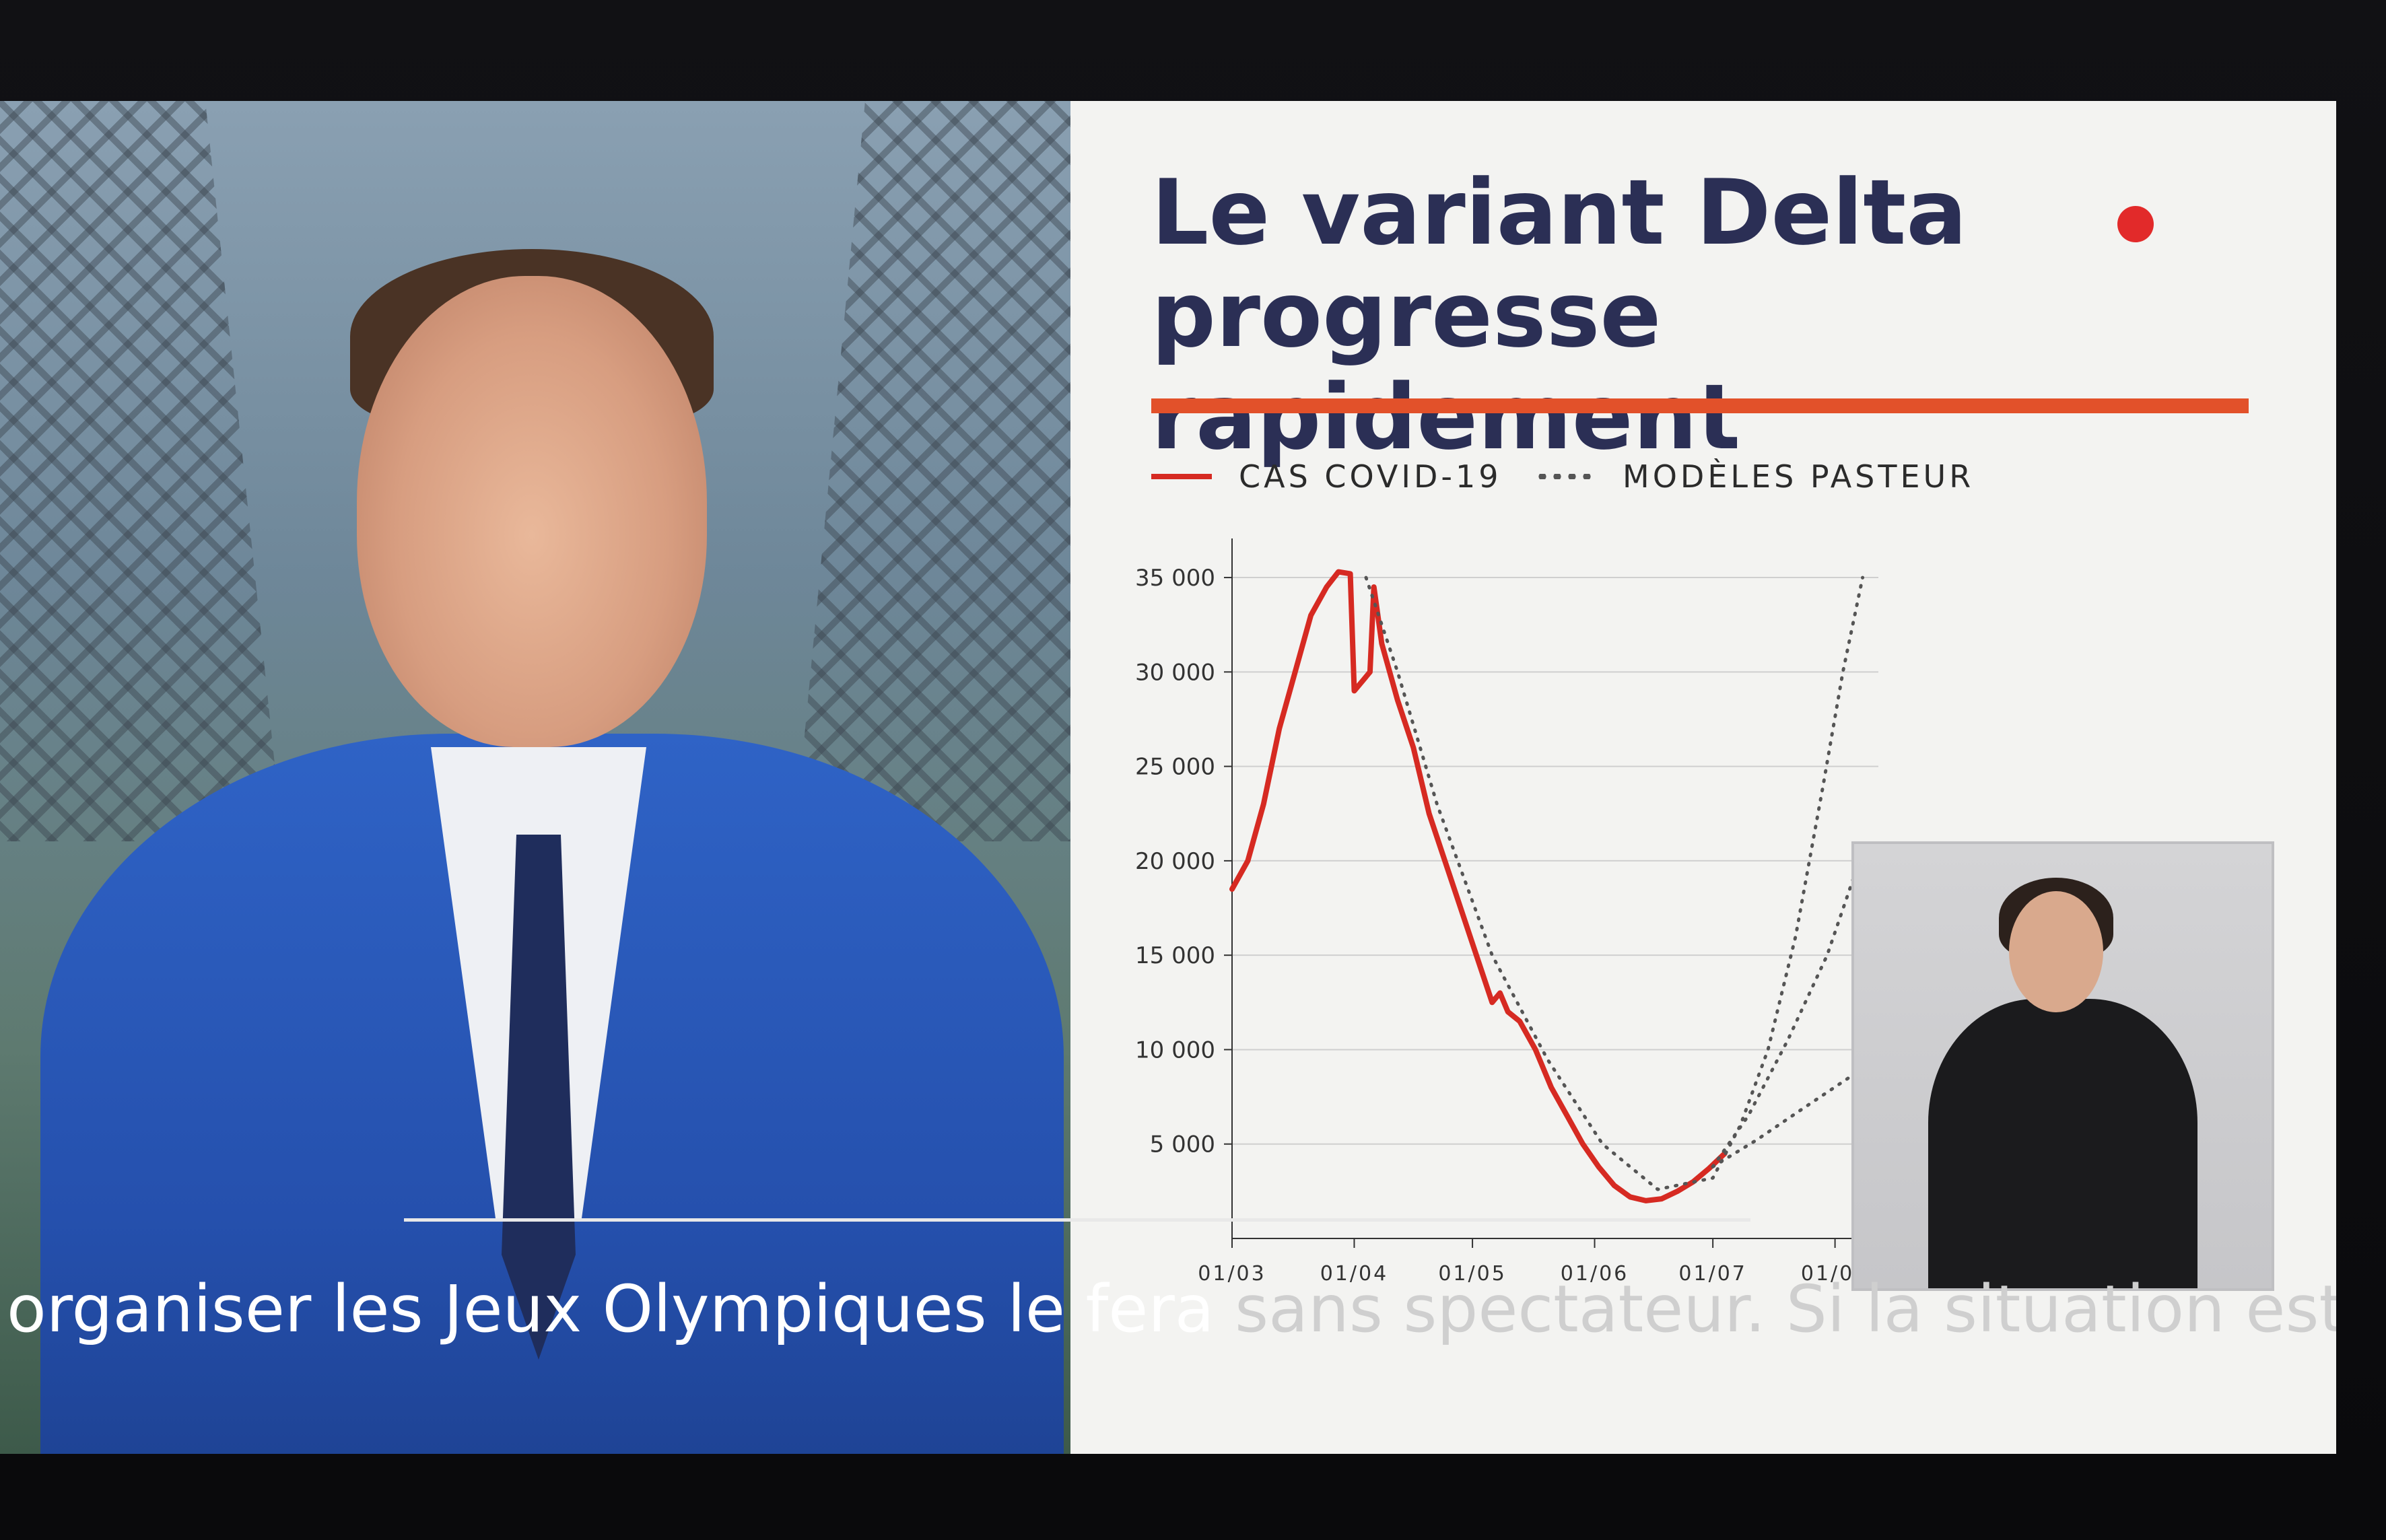 This screenshot has height=1540, width=2386. I want to click on title-line-1: Le variant Delta, so click(1559, 213).